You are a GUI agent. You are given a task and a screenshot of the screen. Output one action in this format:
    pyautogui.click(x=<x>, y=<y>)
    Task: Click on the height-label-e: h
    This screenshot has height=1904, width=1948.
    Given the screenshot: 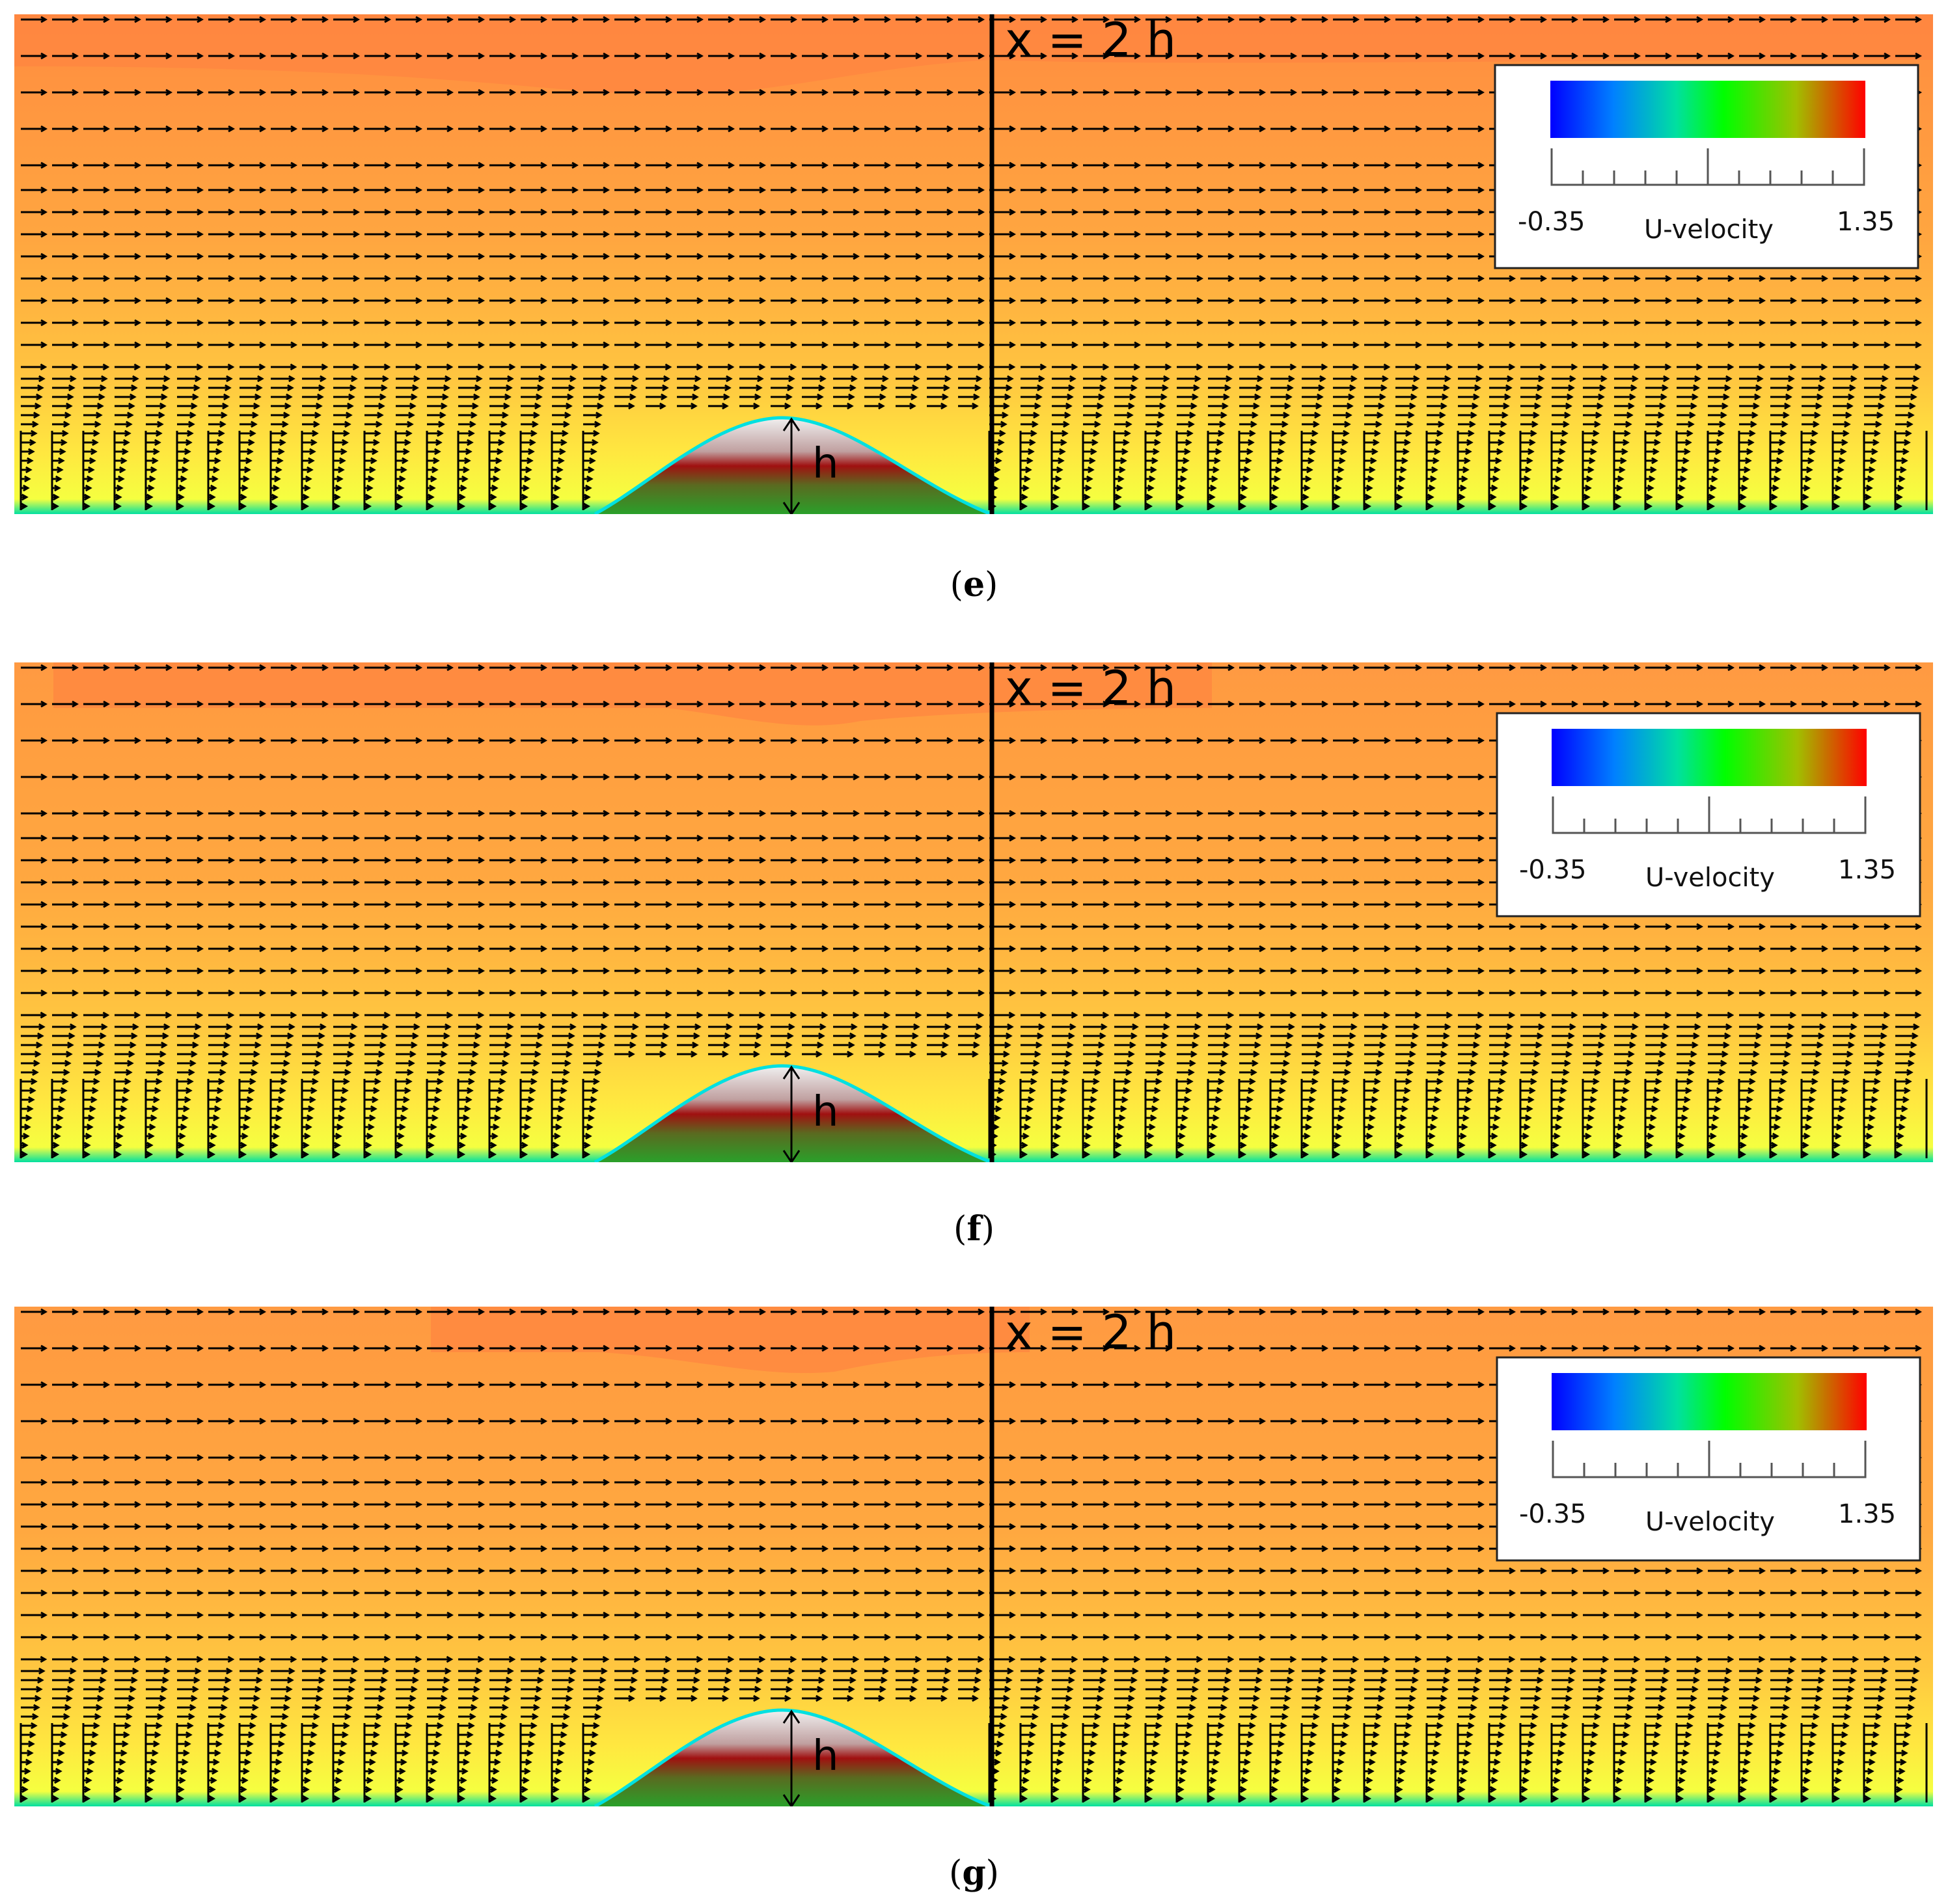 What is the action you would take?
    pyautogui.click(x=825, y=464)
    